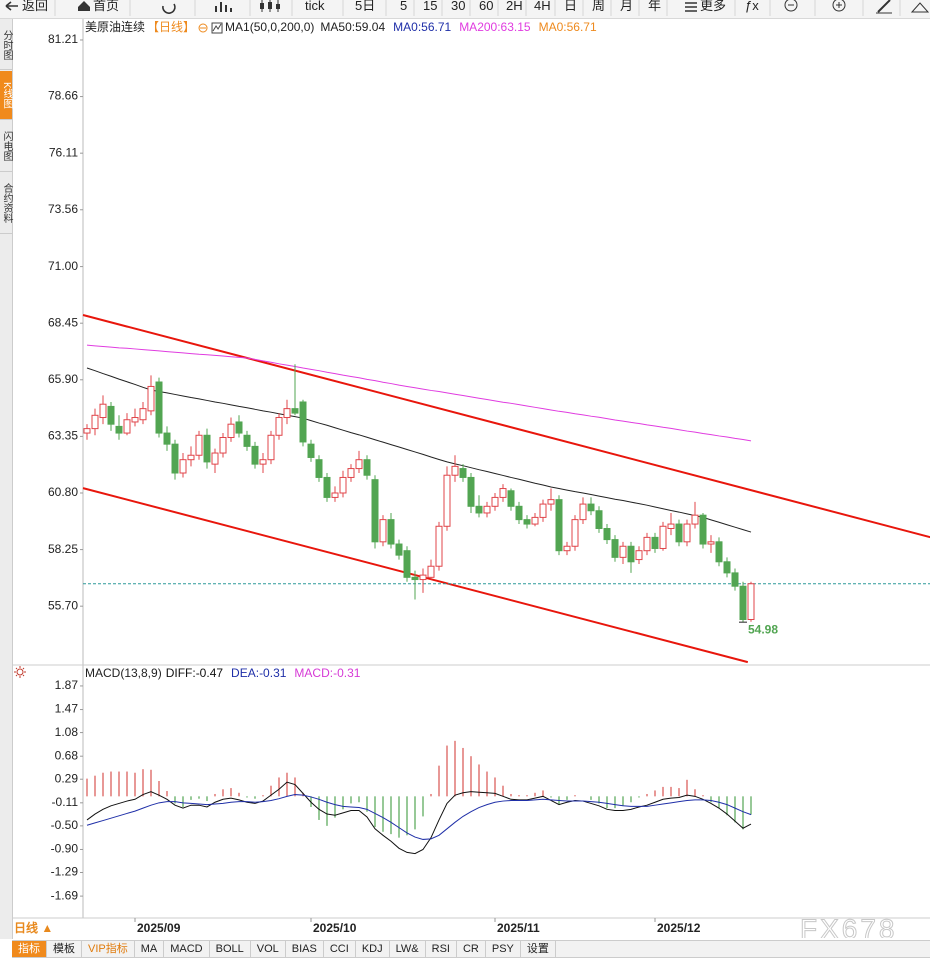  What do you see at coordinates (217, 28) in the screenshot?
I see `indicator-icon` at bounding box center [217, 28].